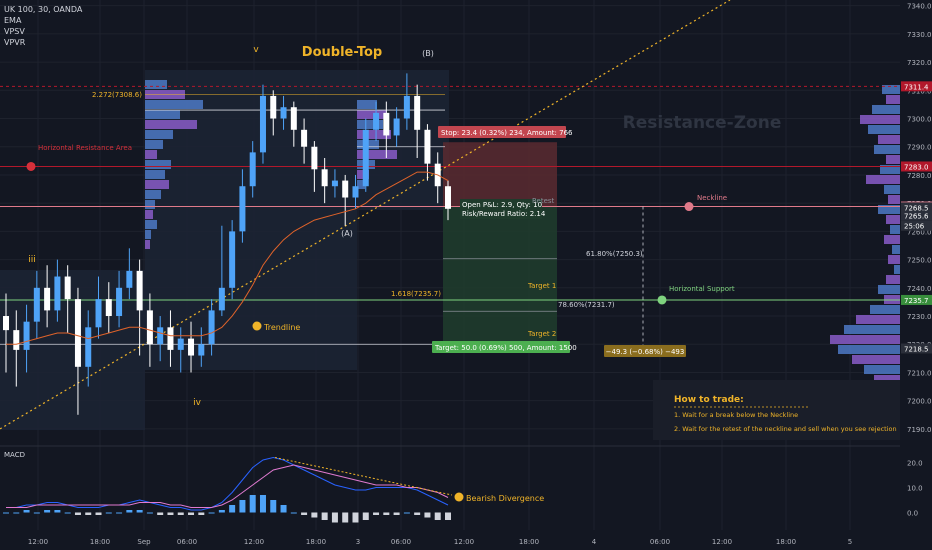 The height and width of the screenshot is (550, 932). Describe the element at coordinates (916, 87) in the screenshot. I see `price-badge-label: 7311.4` at that location.